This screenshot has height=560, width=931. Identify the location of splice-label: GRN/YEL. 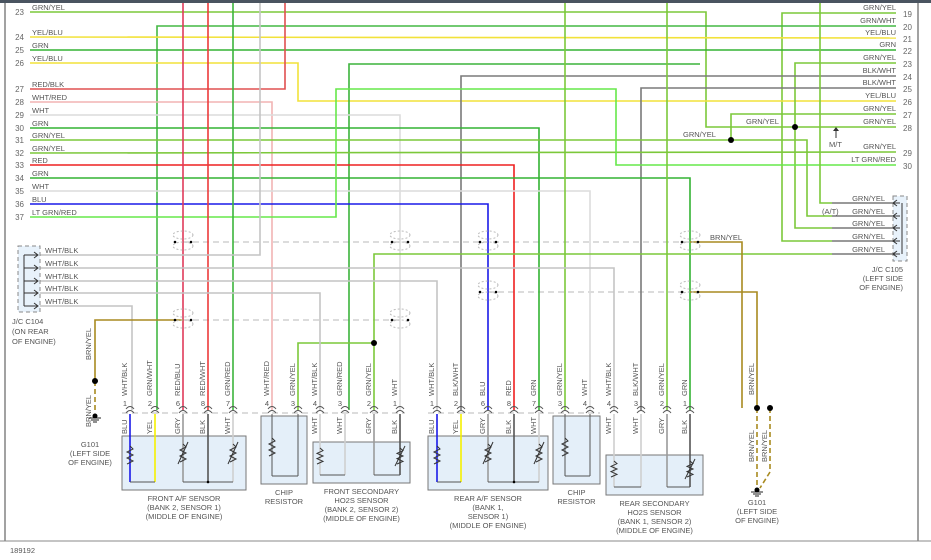
(699, 134).